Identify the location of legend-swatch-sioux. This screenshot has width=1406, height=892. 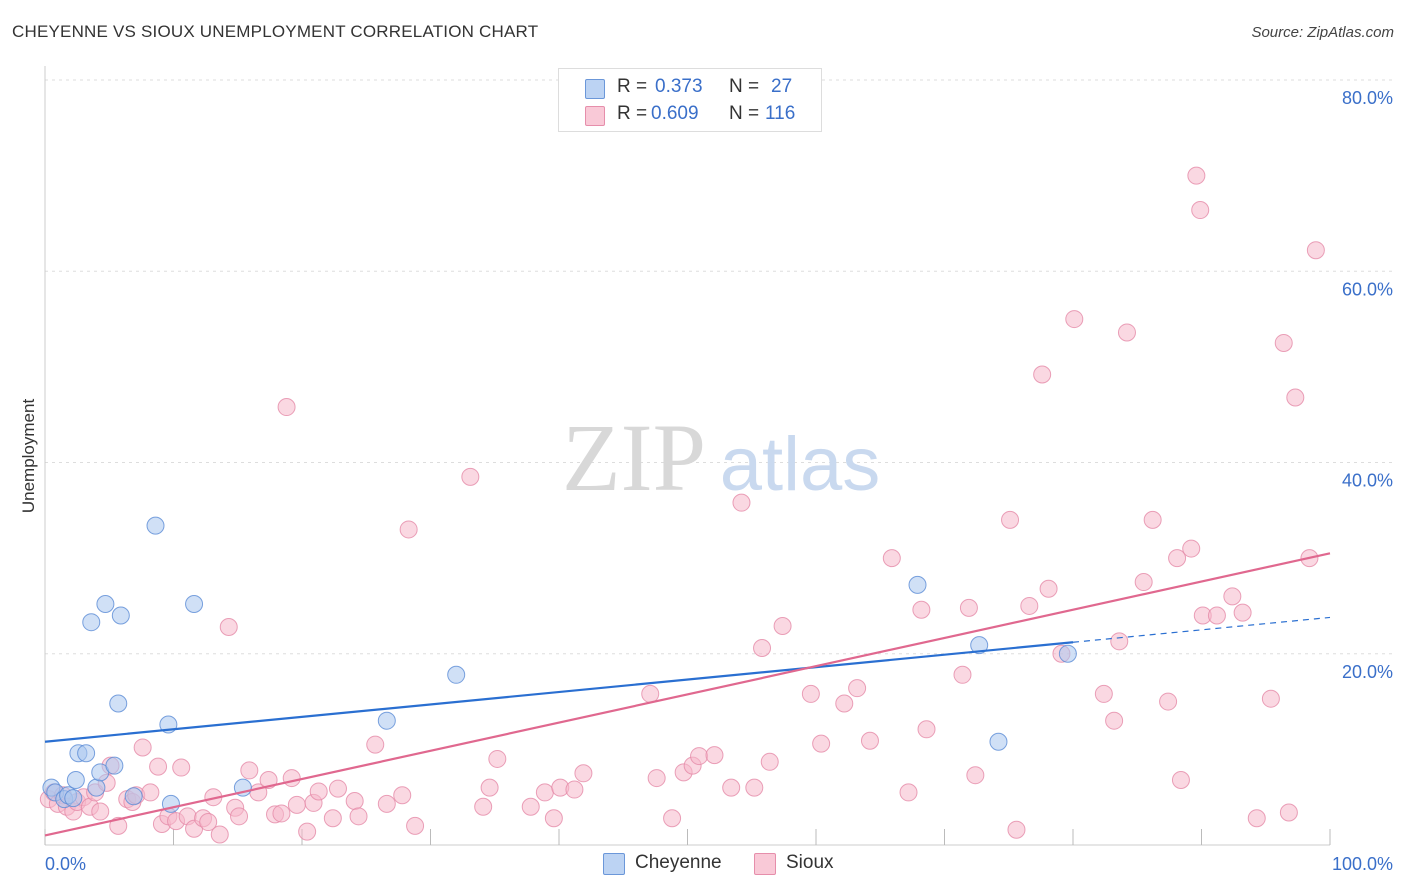
(595, 116).